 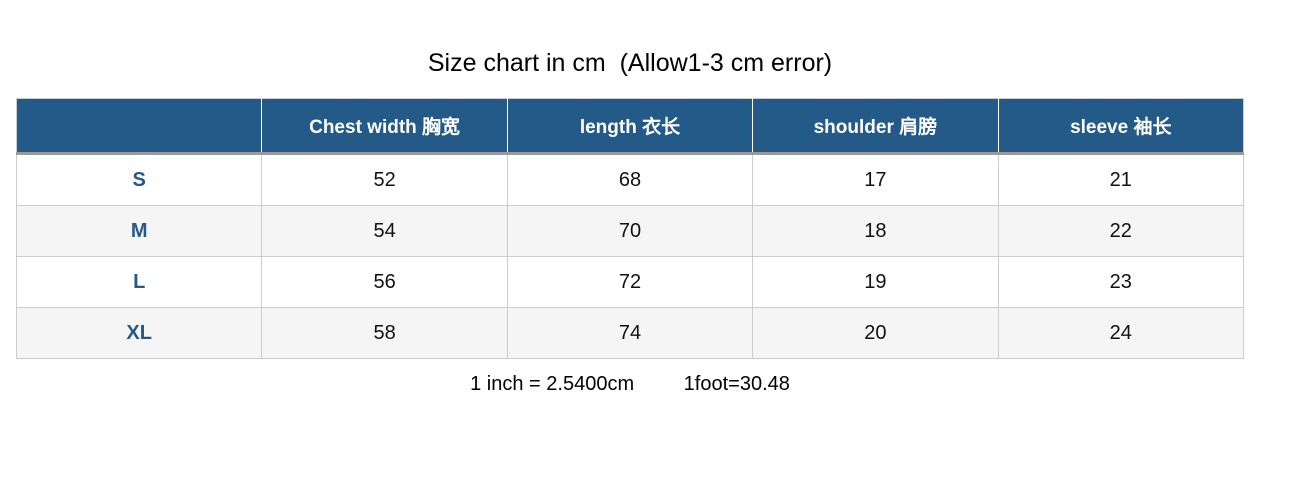 What do you see at coordinates (139, 179) in the screenshot?
I see `size-label: S` at bounding box center [139, 179].